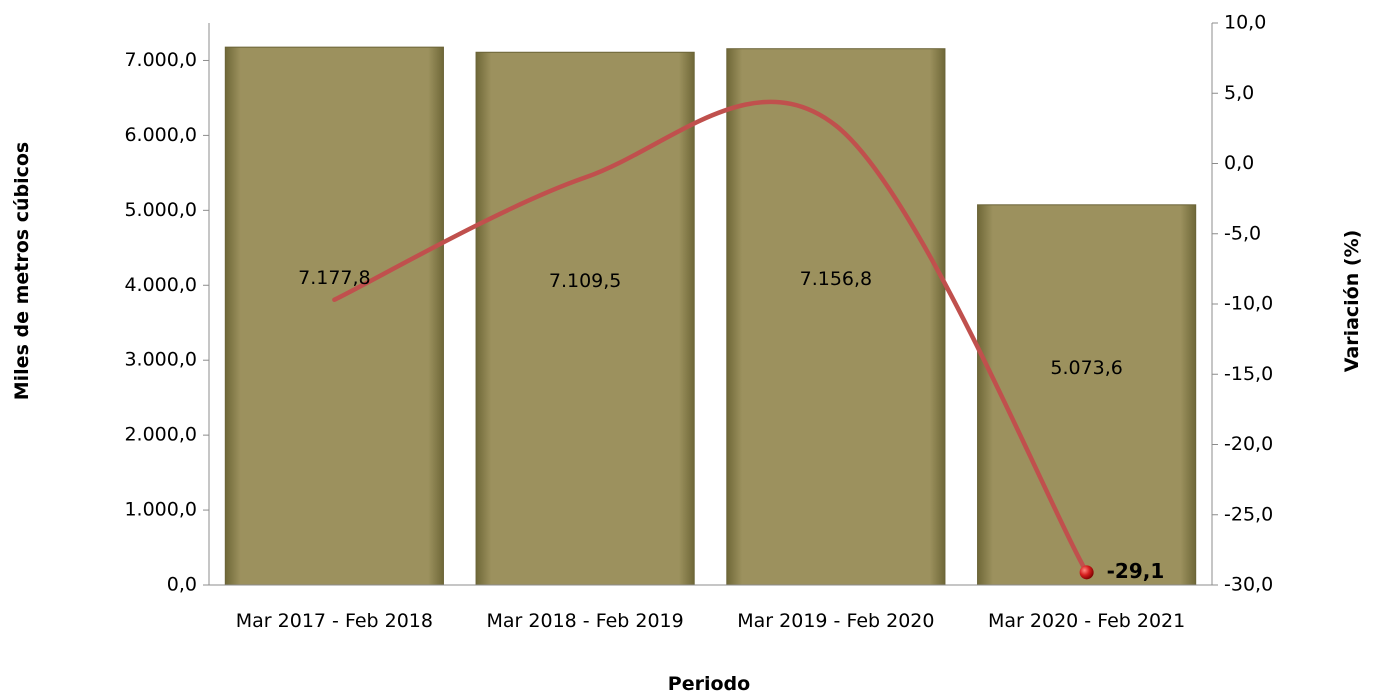 This screenshot has width=1377, height=693. Describe the element at coordinates (835, 621) in the screenshot. I see `x-tick-label: Mar 2019 - Feb 2020` at that location.